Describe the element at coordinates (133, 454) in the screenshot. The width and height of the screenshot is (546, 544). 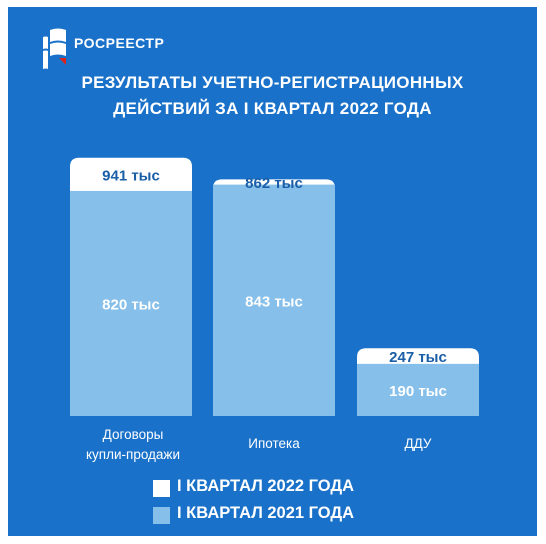
I see `category-label: купли-продажи` at that location.